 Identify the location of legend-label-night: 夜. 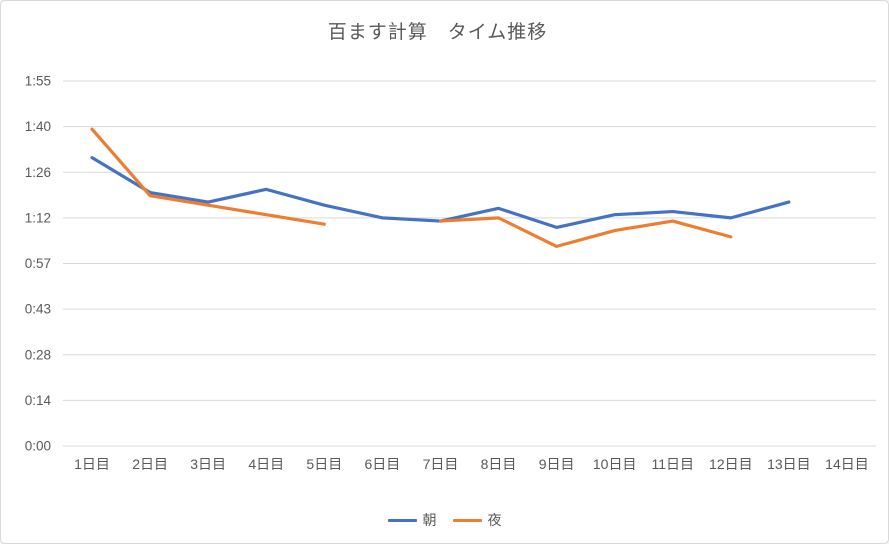
(494, 520).